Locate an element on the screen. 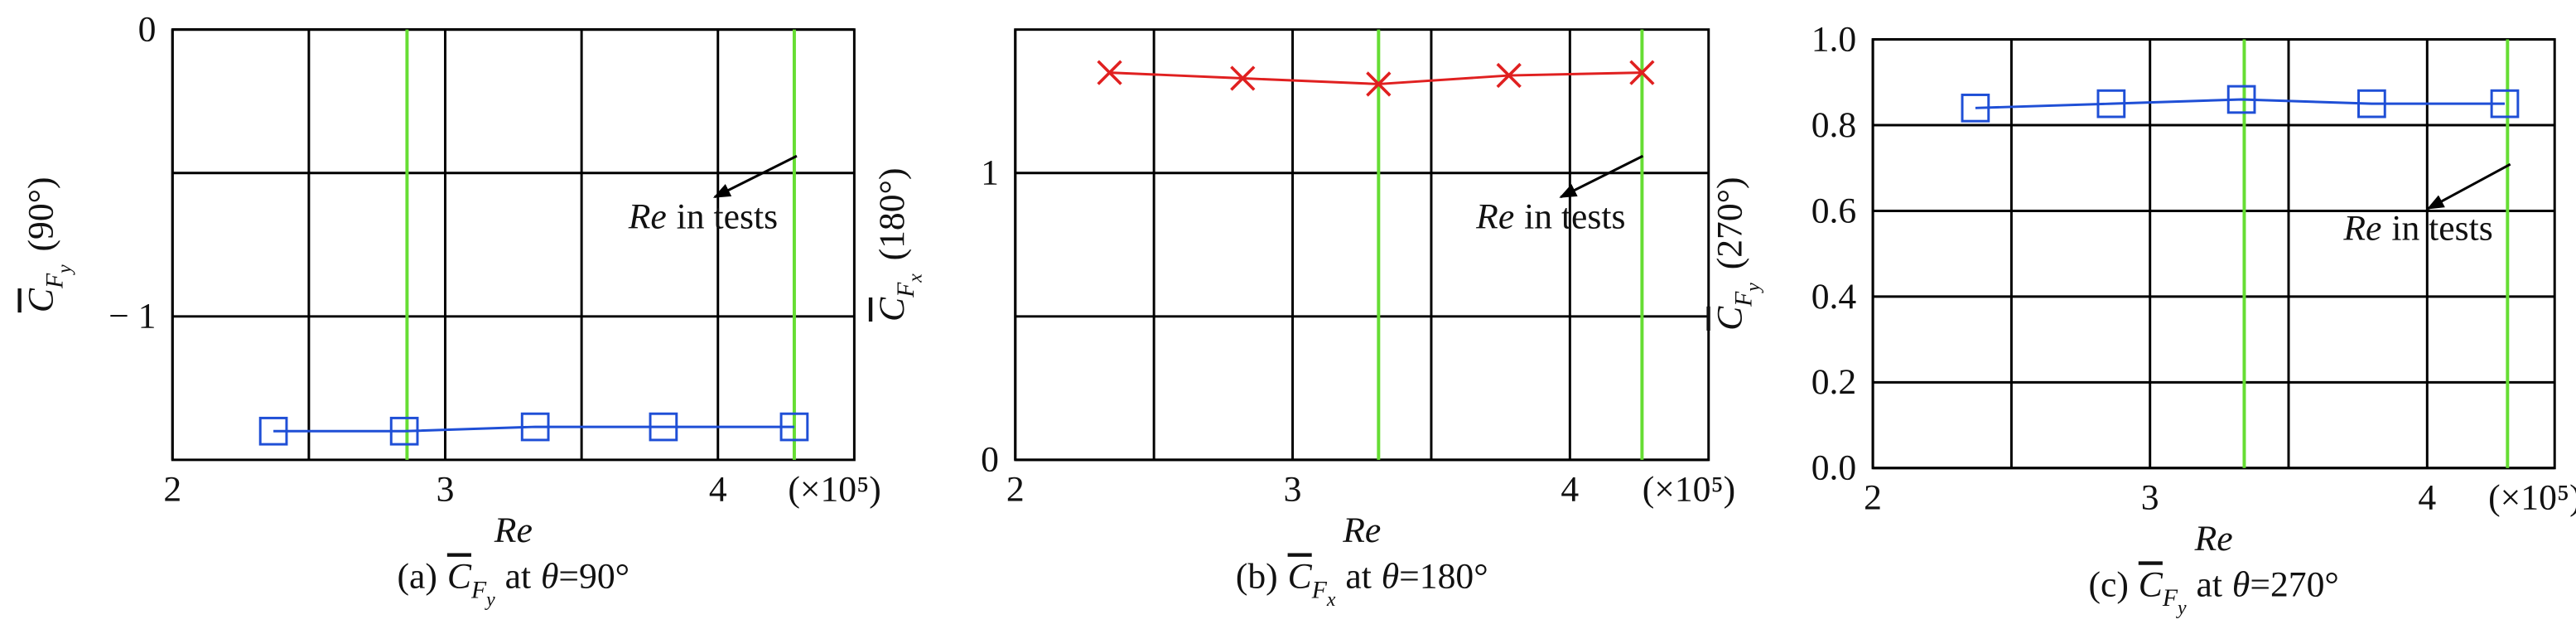  y-tick-label: 0.0 is located at coordinates (1834, 468).